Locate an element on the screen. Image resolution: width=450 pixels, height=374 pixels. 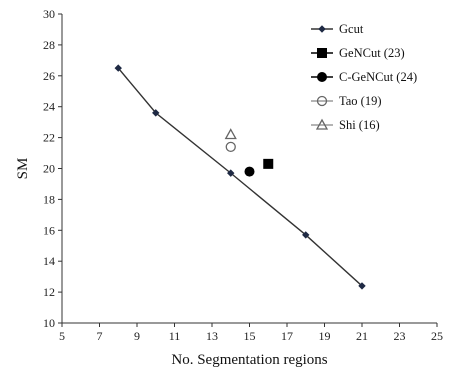
legend-item: Gcut is located at coordinates (337, 29).